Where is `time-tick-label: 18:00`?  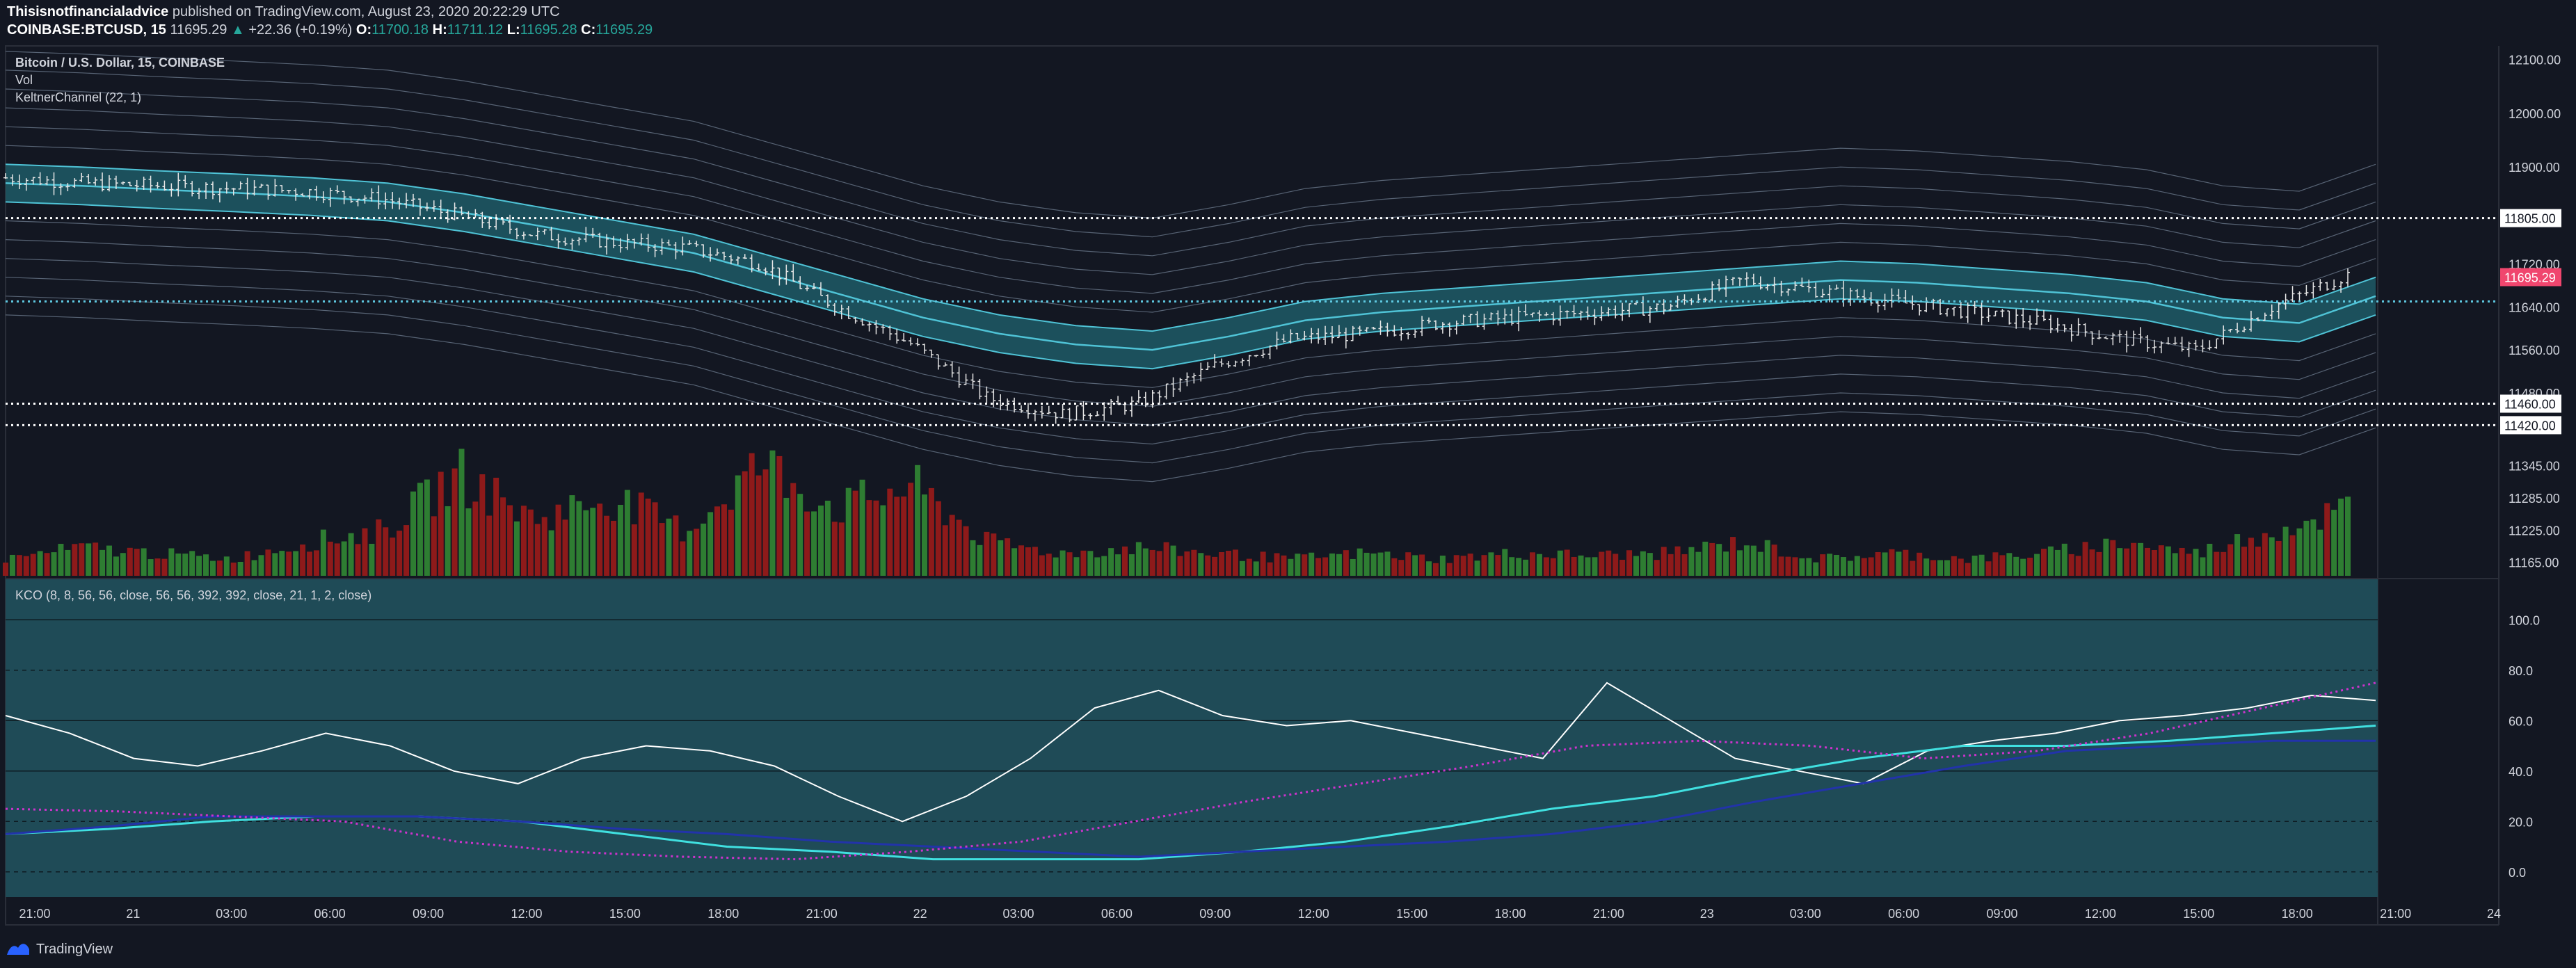
time-tick-label: 18:00 is located at coordinates (2297, 914).